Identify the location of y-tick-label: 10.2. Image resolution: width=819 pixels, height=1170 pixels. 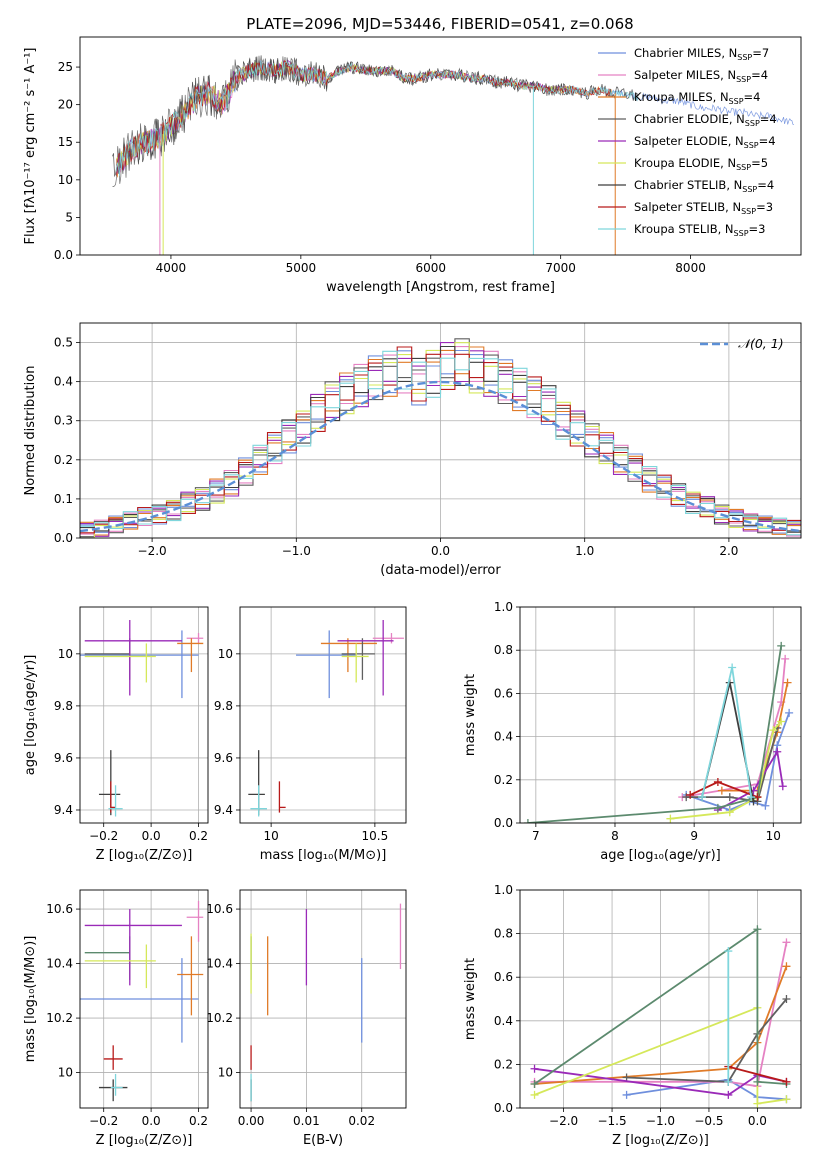
(219, 1018).